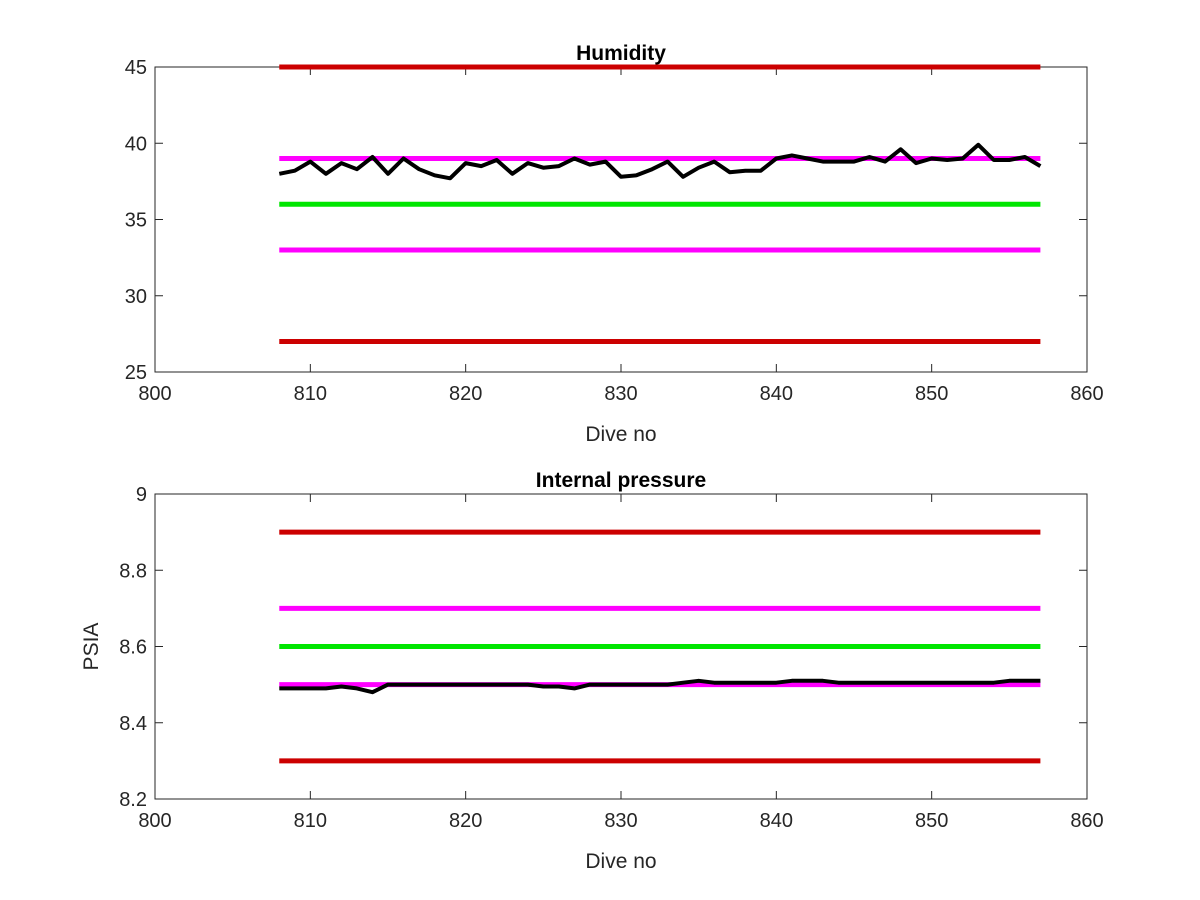  I want to click on y-tick-label: 35, so click(136, 221).